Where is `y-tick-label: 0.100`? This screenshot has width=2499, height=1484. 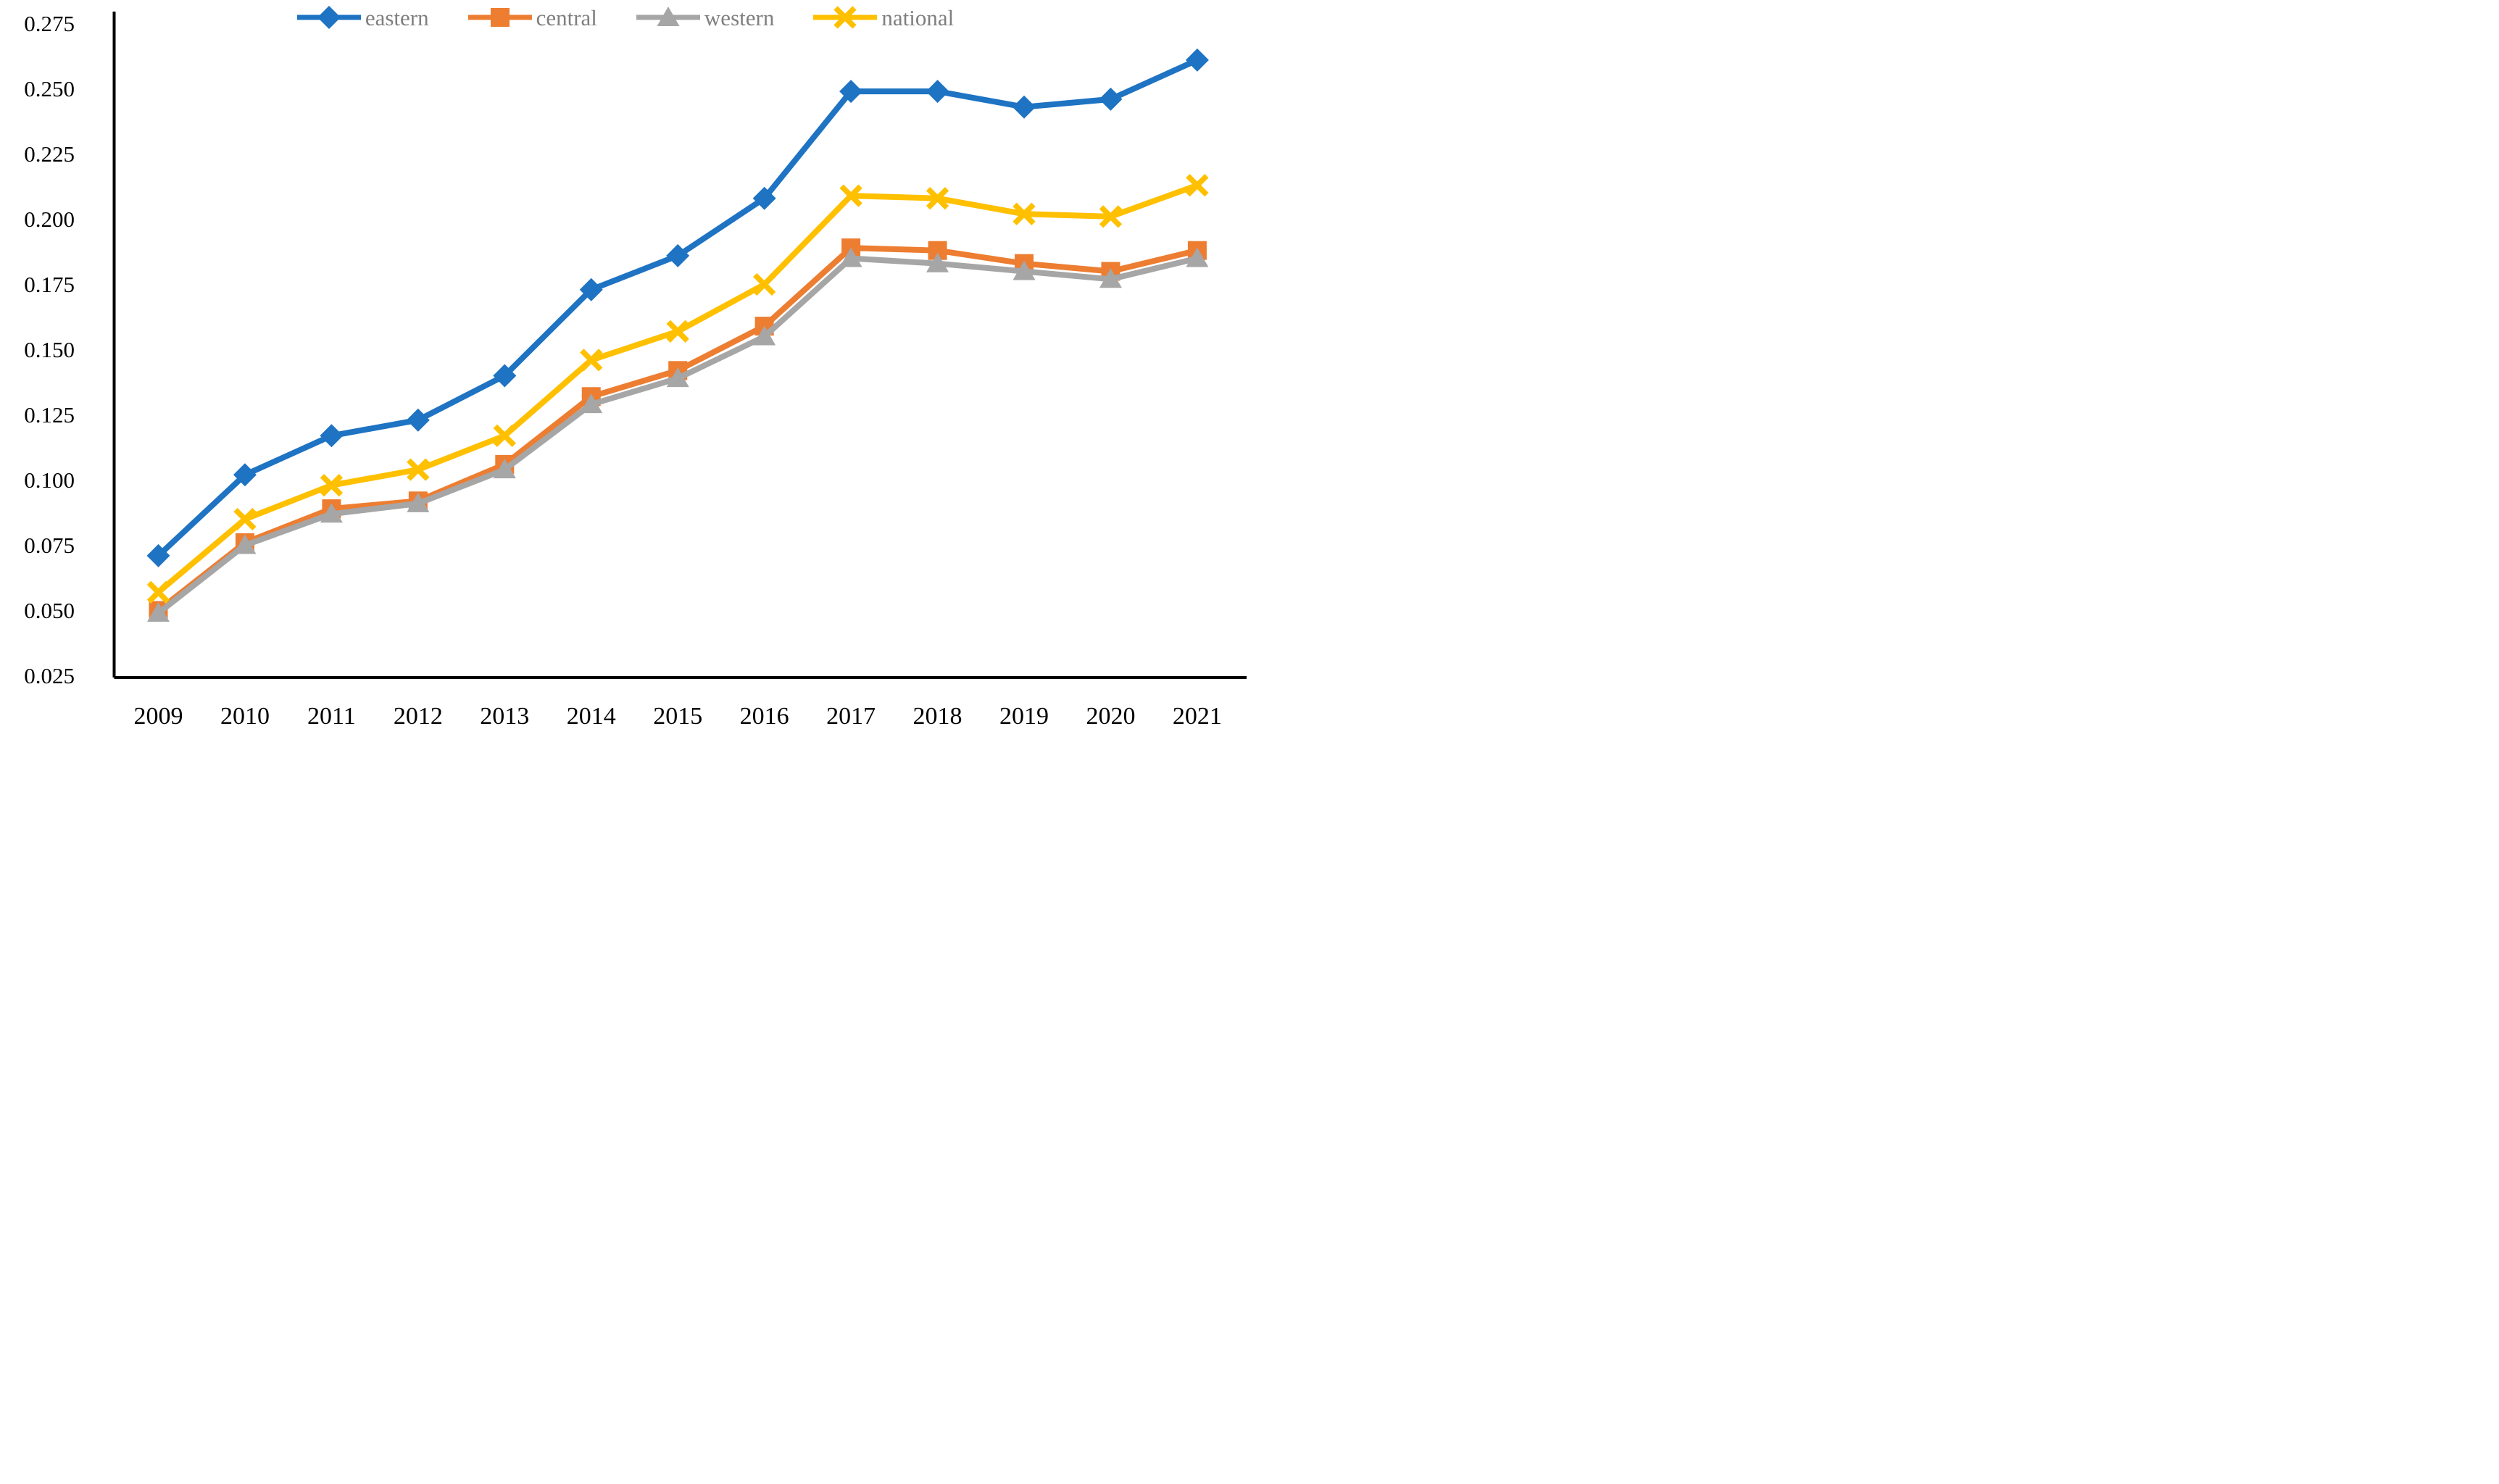 y-tick-label: 0.100 is located at coordinates (49, 480).